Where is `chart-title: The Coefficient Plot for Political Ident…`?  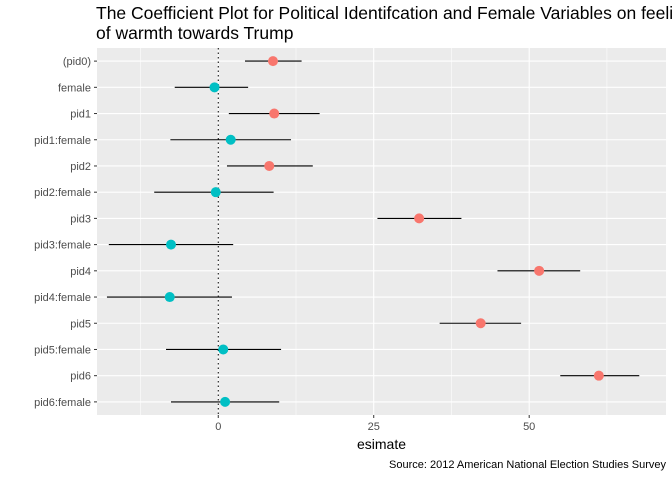
chart-title: The Coefficient Plot for Political Ident… is located at coordinates (384, 23).